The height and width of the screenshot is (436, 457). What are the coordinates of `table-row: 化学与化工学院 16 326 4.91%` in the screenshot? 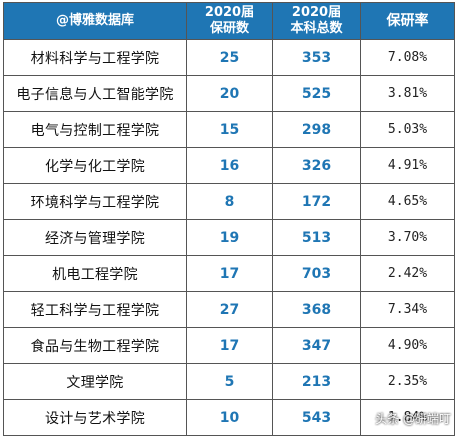 It's located at (229, 165).